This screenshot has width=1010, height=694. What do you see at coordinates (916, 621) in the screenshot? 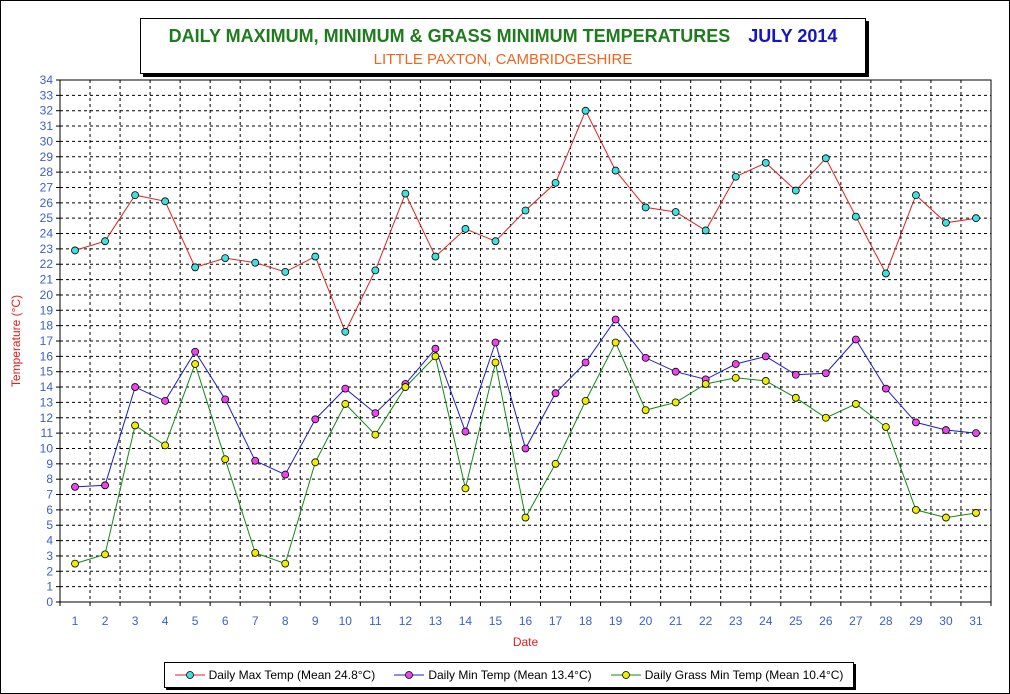
I see `x-tick-label: 29` at bounding box center [916, 621].